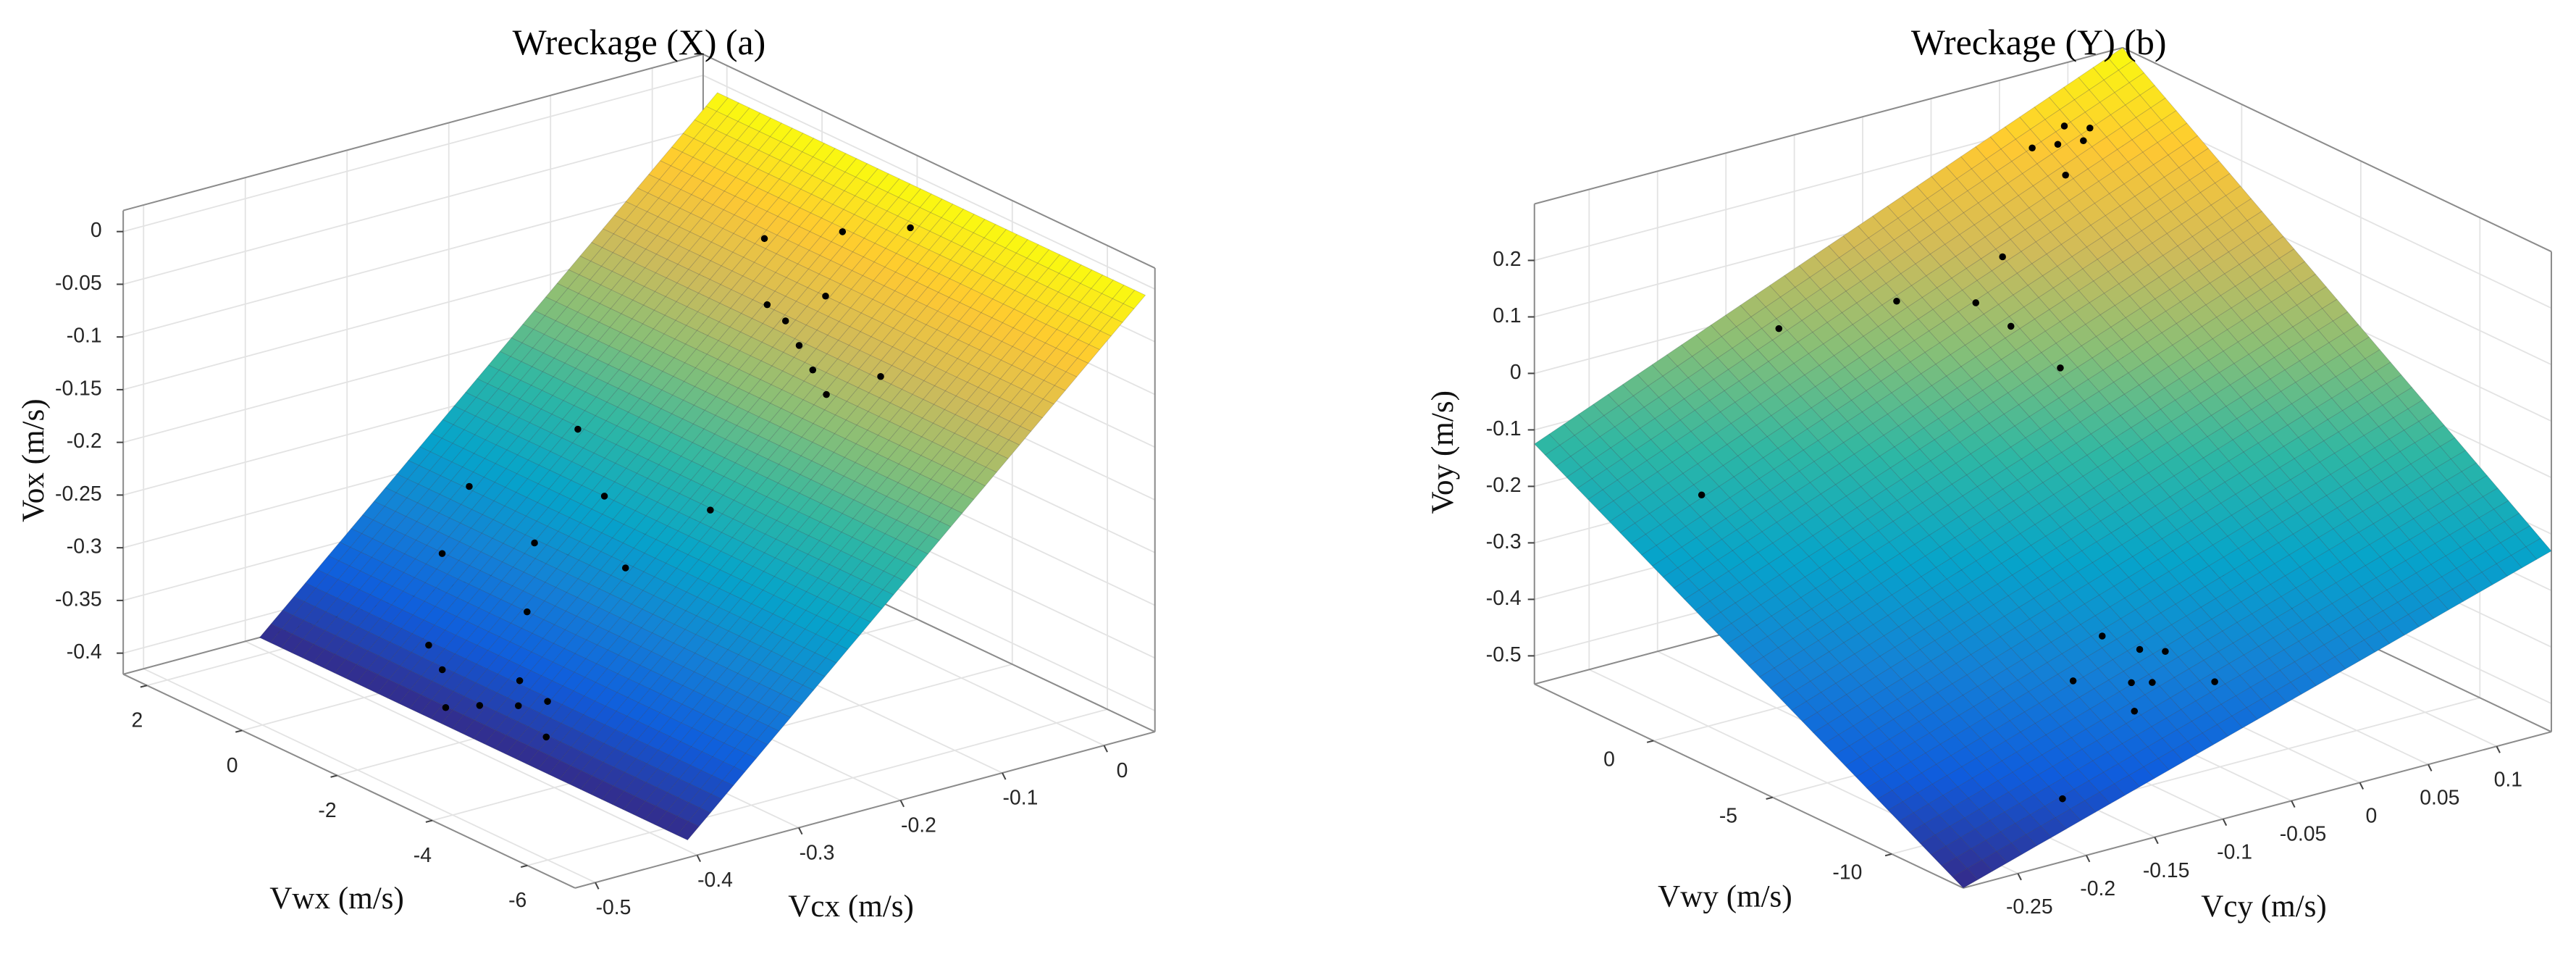 This screenshot has width=2576, height=962. I want to click on y-tick-label: -0.1, so click(1021, 798).